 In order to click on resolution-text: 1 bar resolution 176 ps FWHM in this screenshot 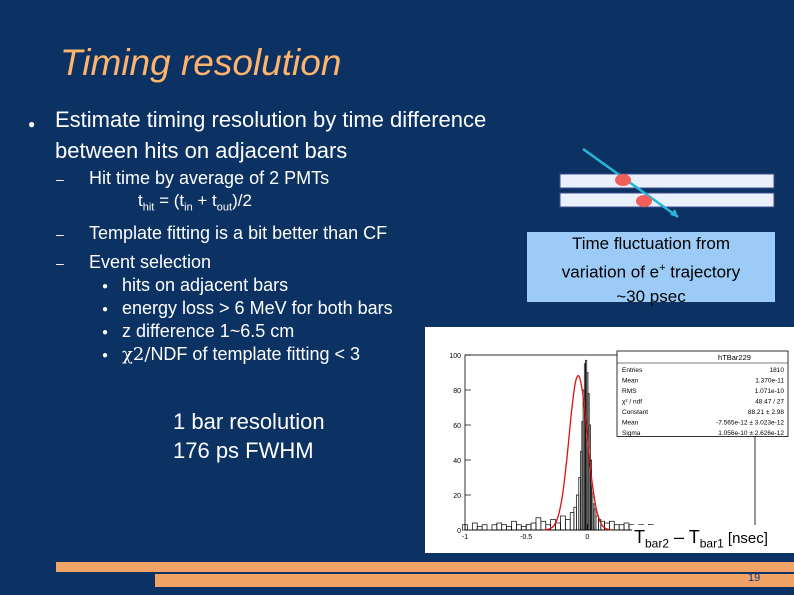, I will do `click(249, 436)`.